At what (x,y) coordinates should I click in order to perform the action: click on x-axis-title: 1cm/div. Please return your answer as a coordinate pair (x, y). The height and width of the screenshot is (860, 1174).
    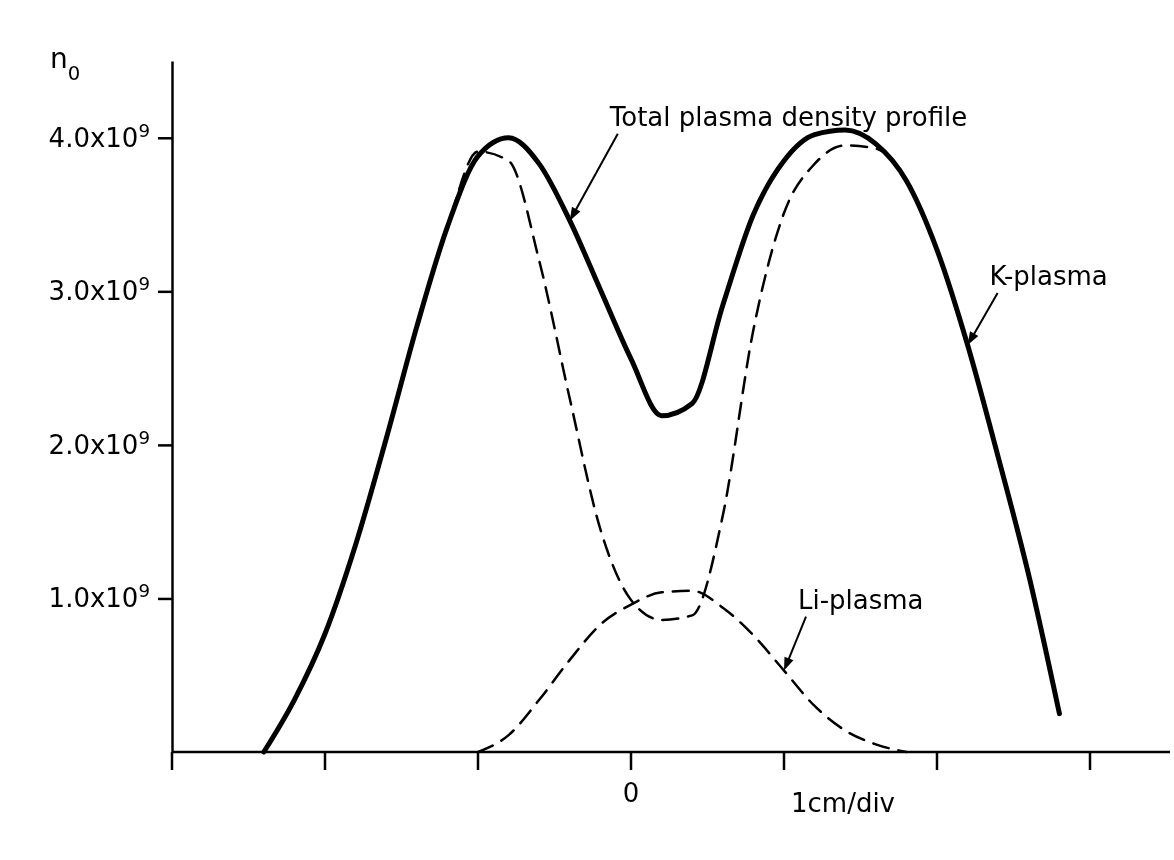
    Looking at the image, I should click on (843, 803).